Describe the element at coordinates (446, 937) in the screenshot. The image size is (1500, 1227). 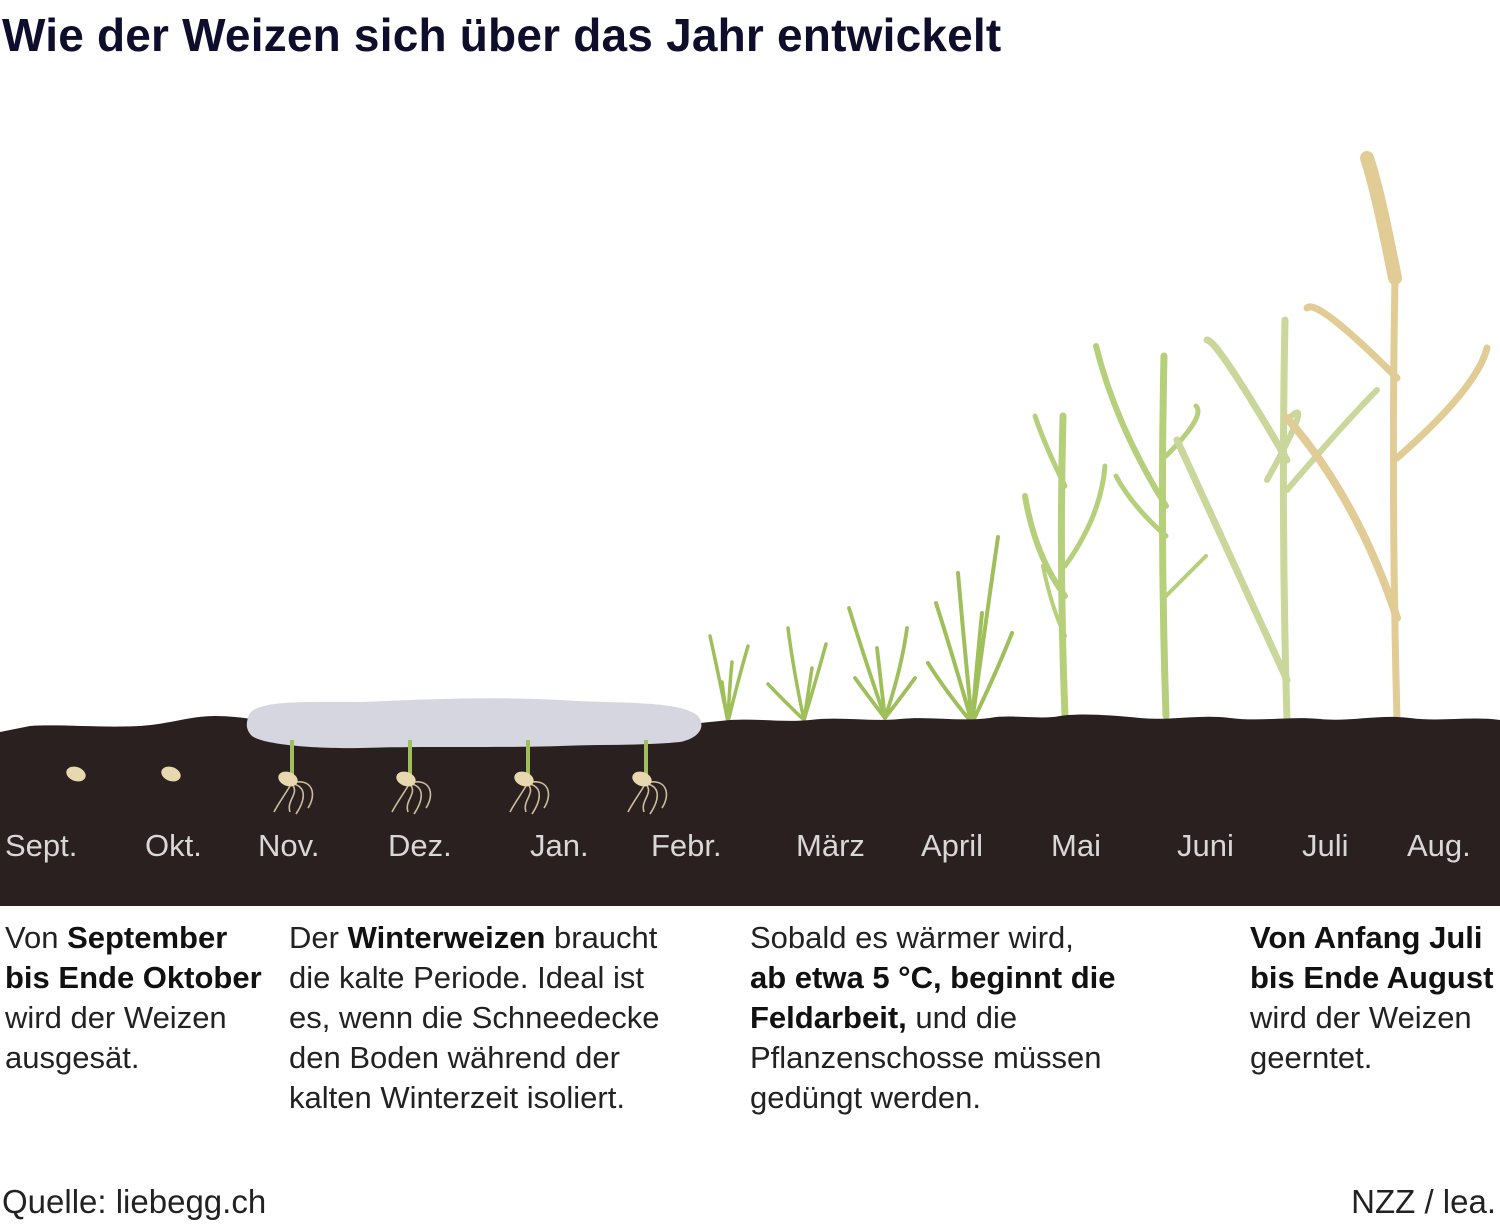
I see `description-emphasis: Winterweizen` at that location.